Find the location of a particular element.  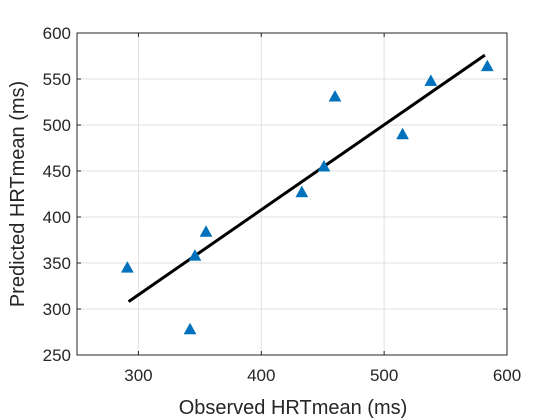

y-tick-label: 600 is located at coordinates (57, 33).